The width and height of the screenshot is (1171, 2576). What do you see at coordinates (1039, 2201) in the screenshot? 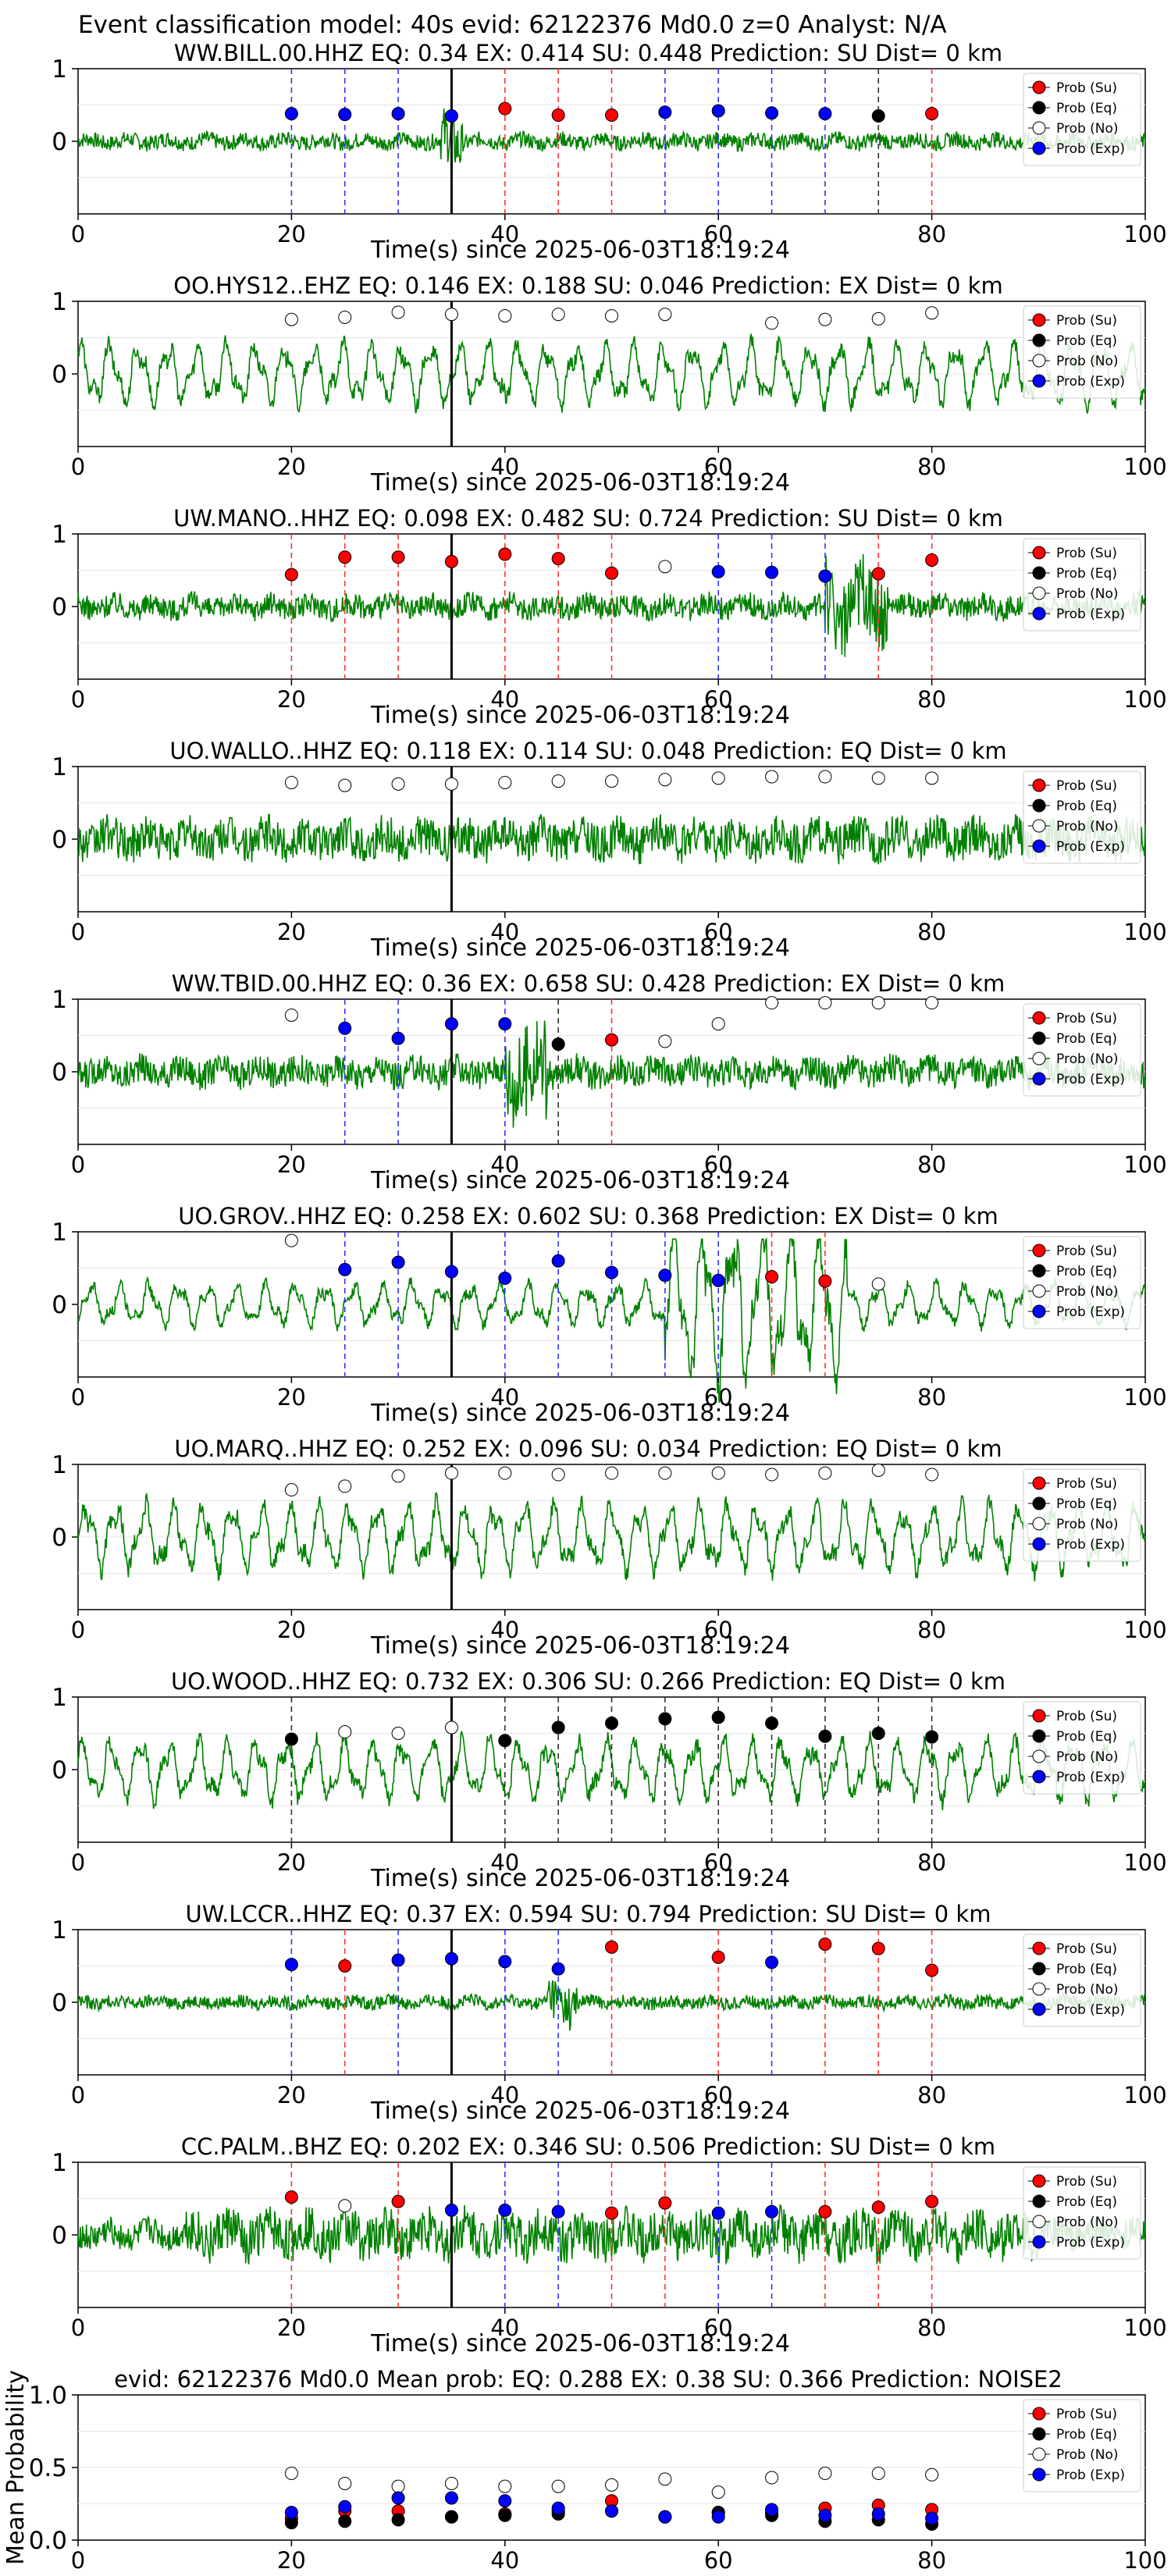
I see `legend-marker-eq` at bounding box center [1039, 2201].